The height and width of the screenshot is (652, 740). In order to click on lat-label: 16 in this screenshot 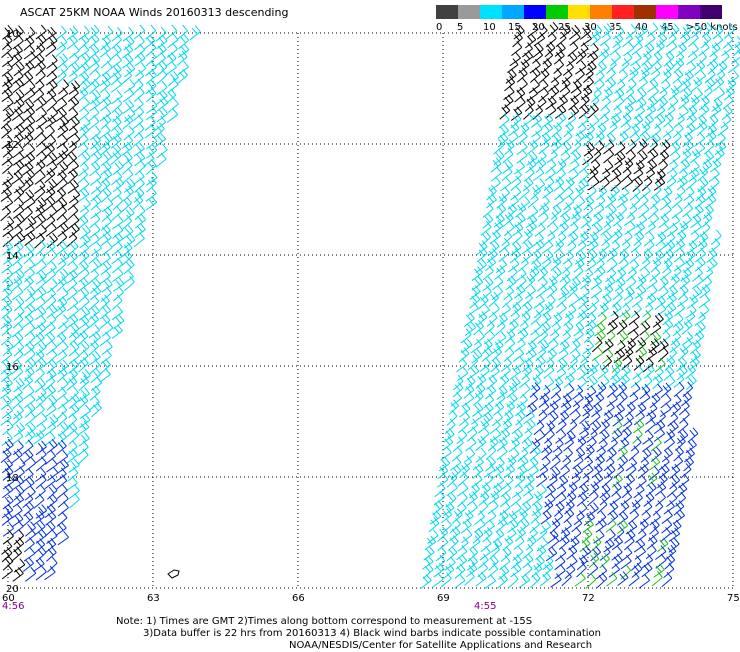, I will do `click(12, 367)`.